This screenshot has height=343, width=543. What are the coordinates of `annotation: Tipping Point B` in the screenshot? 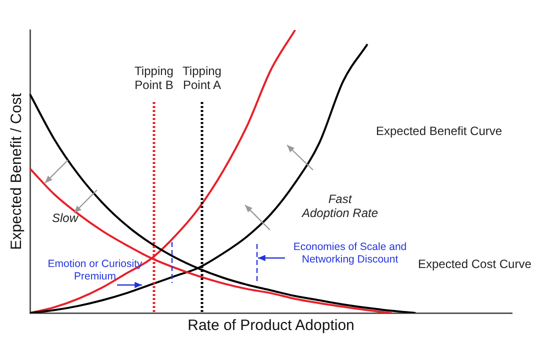 It's located at (154, 78).